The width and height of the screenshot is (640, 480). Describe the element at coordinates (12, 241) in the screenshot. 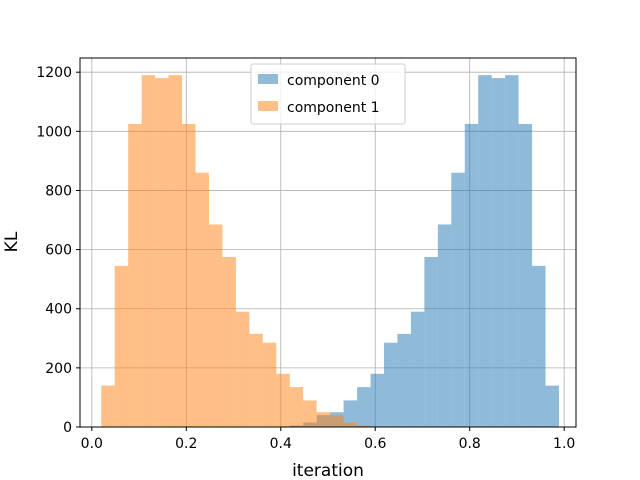

I see `y-axis-label: KL` at that location.